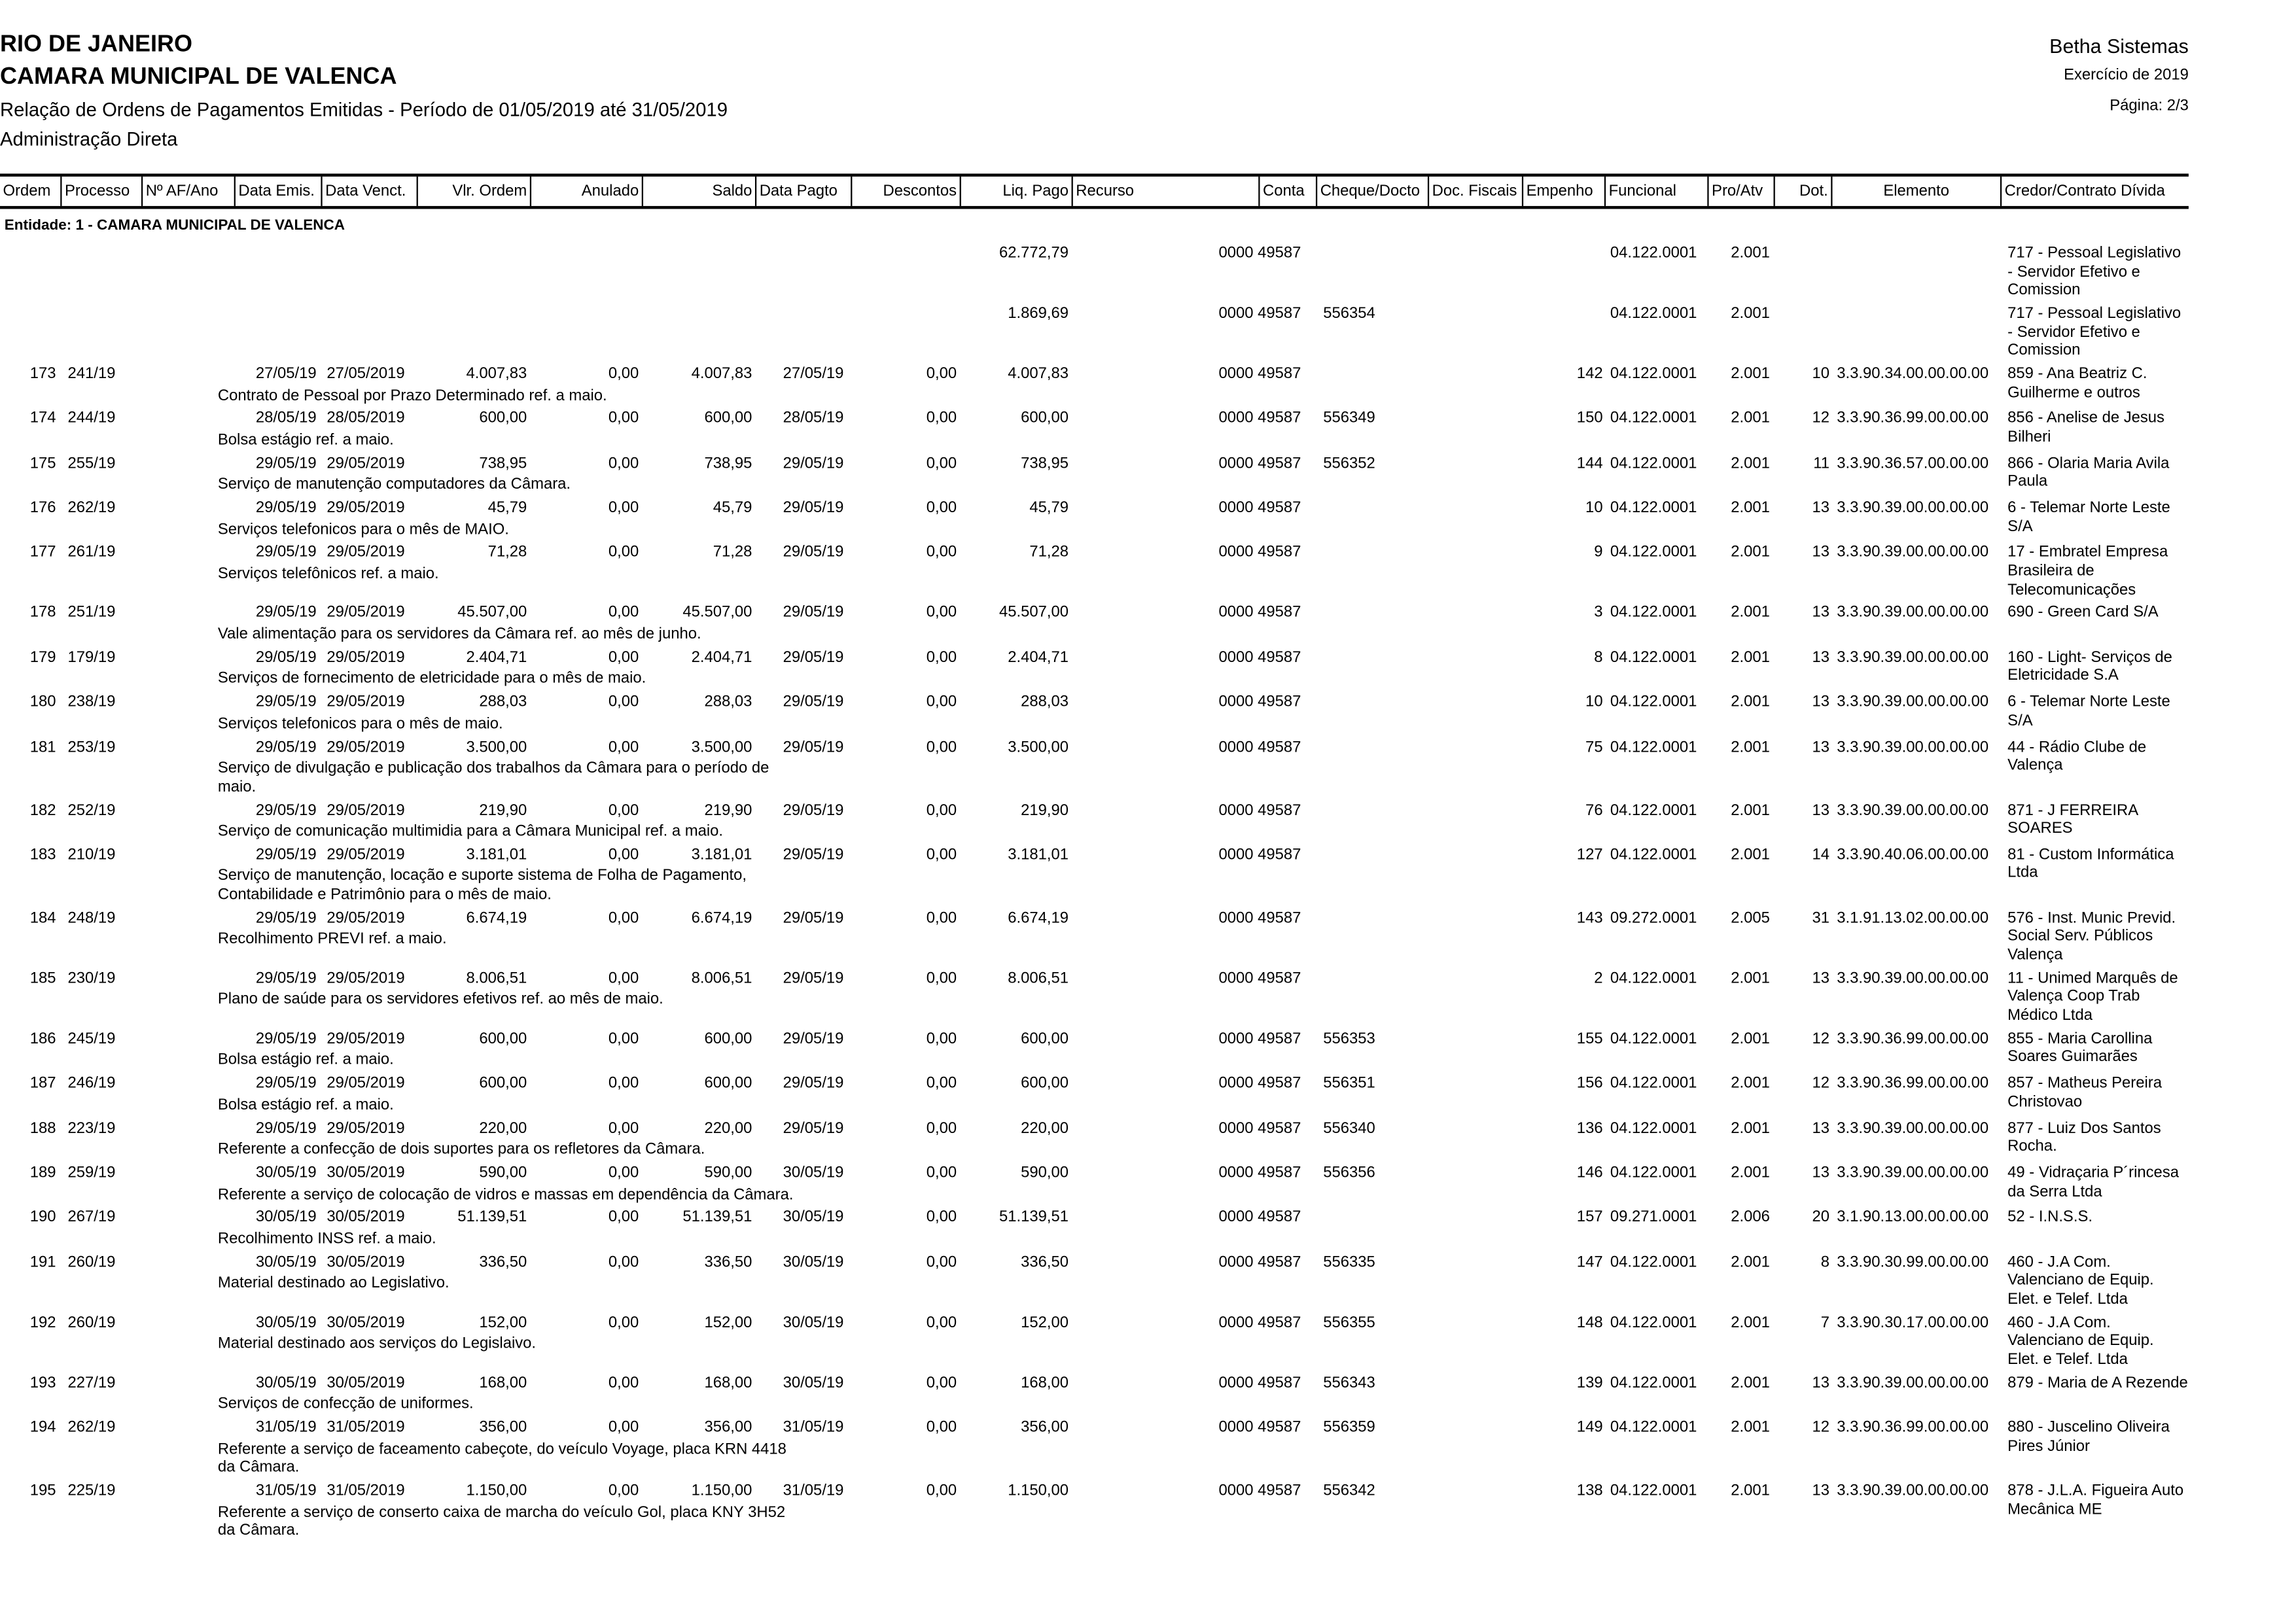 This screenshot has height=1623, width=2296. What do you see at coordinates (732, 507) in the screenshot?
I see `cell-saldo: 45,79` at bounding box center [732, 507].